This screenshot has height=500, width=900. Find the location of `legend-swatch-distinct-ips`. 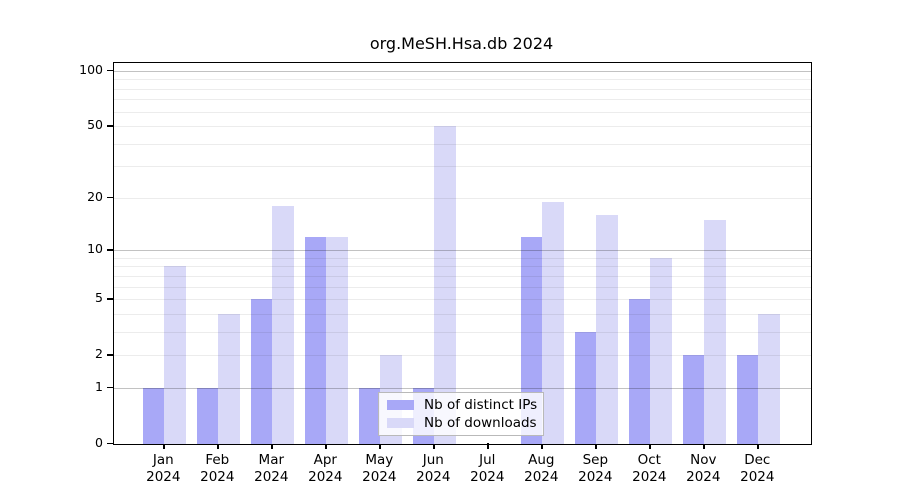

legend-swatch-distinct-ips is located at coordinates (400, 404).